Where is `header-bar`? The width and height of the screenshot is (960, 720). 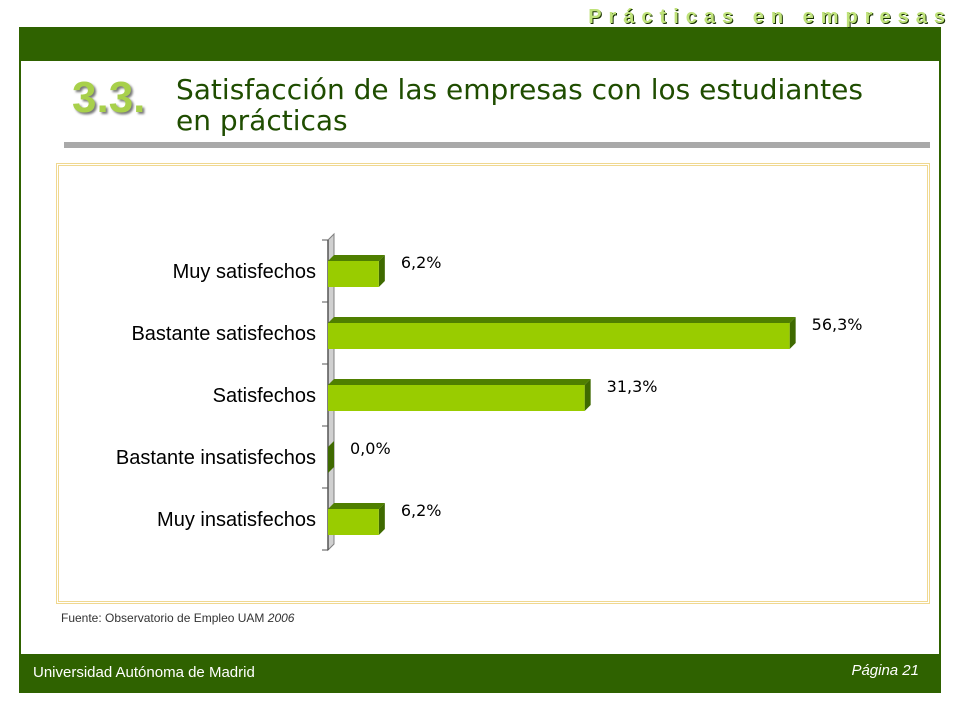
header-bar is located at coordinates (480, 44).